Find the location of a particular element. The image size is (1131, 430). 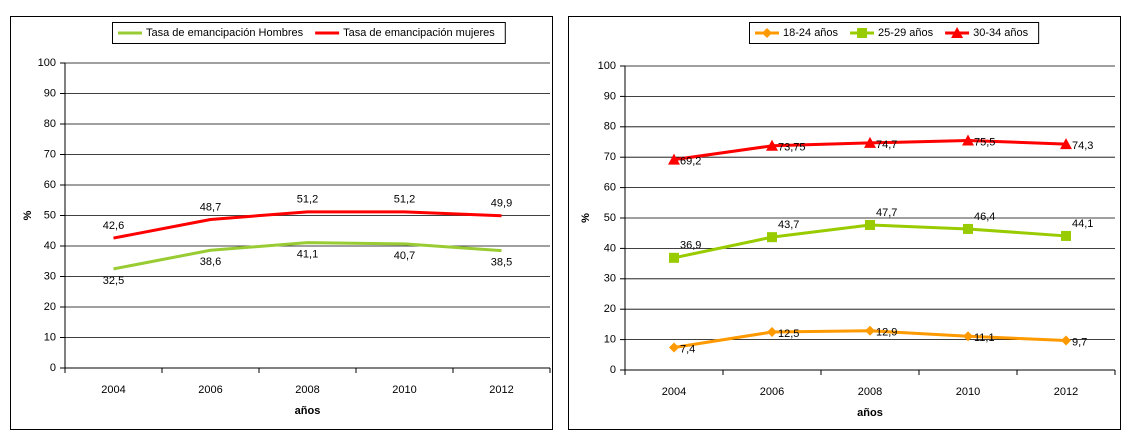

value-label: 38,6 is located at coordinates (210, 262).